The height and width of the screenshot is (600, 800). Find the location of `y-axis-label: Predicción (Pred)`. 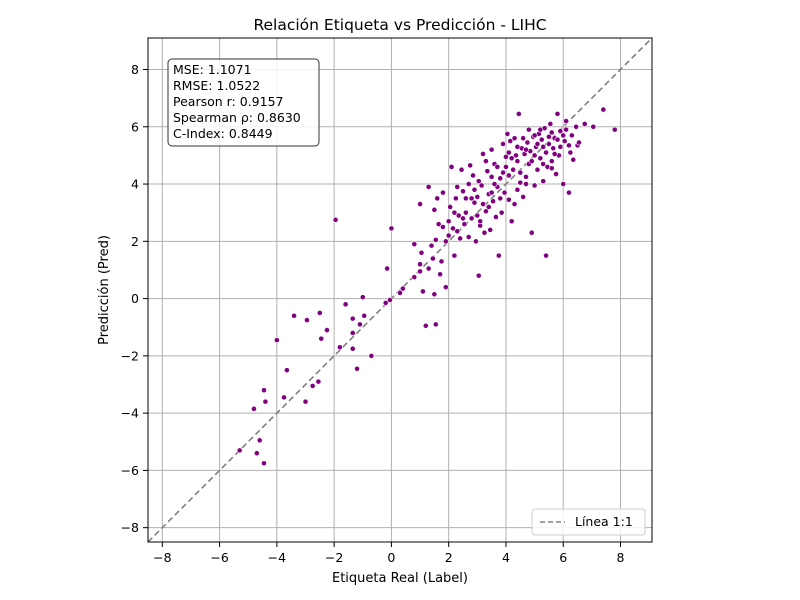

y-axis-label: Predicción (Pred) is located at coordinates (104, 290).